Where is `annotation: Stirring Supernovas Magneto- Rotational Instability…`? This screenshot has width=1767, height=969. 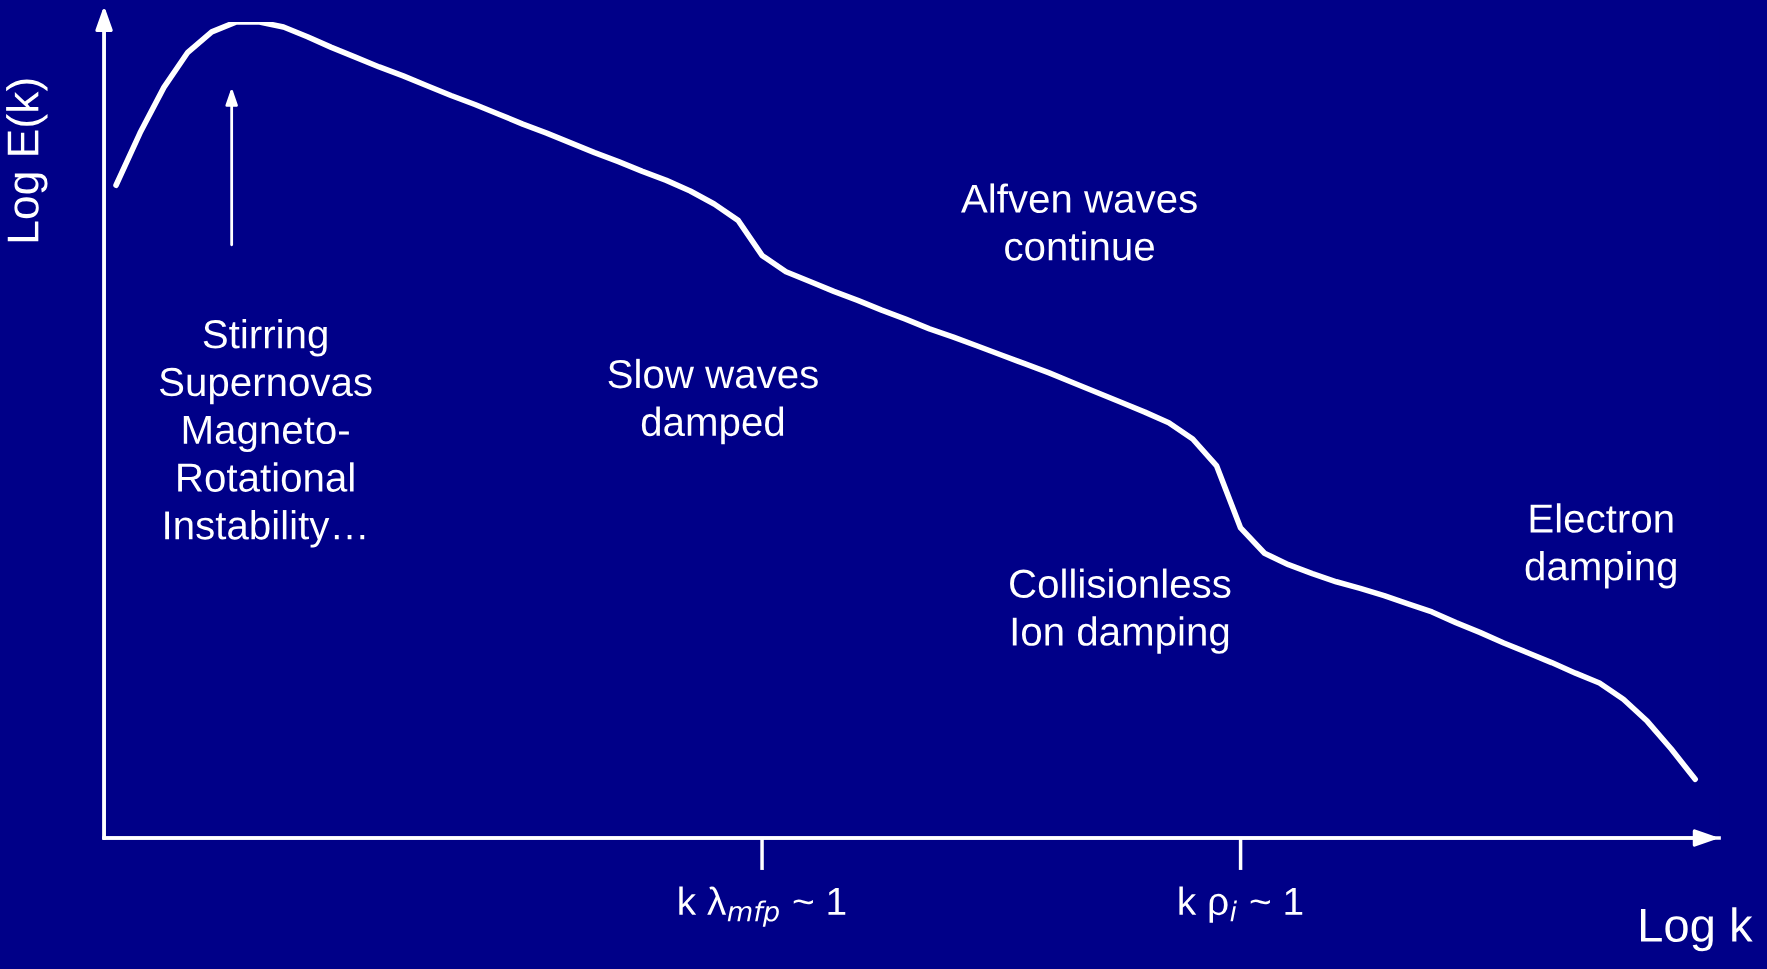 annotation: Stirring Supernovas Magneto- Rotational Instability… is located at coordinates (265, 433).